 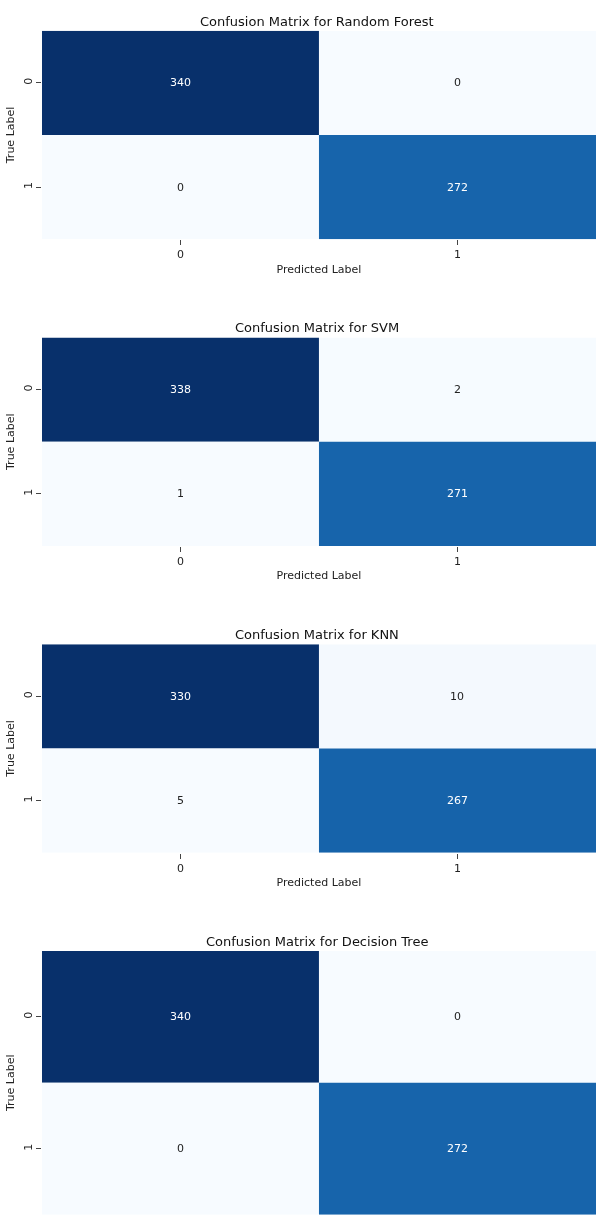 What do you see at coordinates (317, 21) in the screenshot?
I see `chart-title: Confusion Matrix for Random Forest` at bounding box center [317, 21].